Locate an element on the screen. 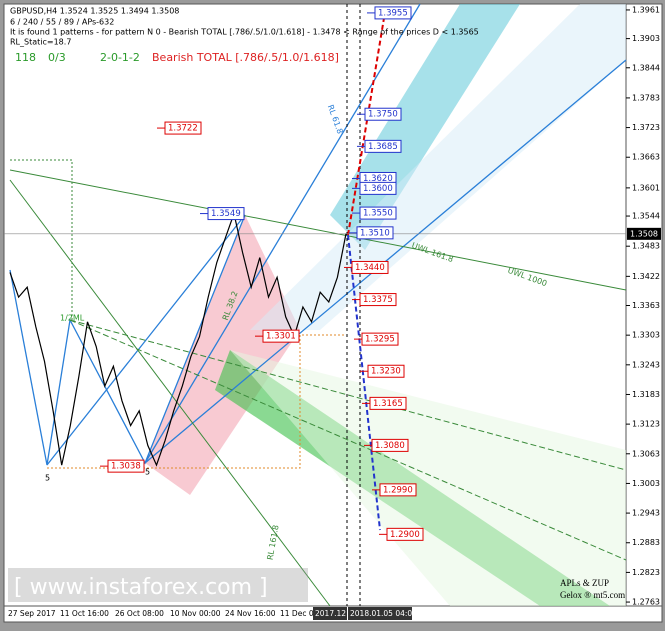 Image resolution: width=665 pixels, height=631 pixels. y-tick-label: 1.3183 is located at coordinates (646, 394).